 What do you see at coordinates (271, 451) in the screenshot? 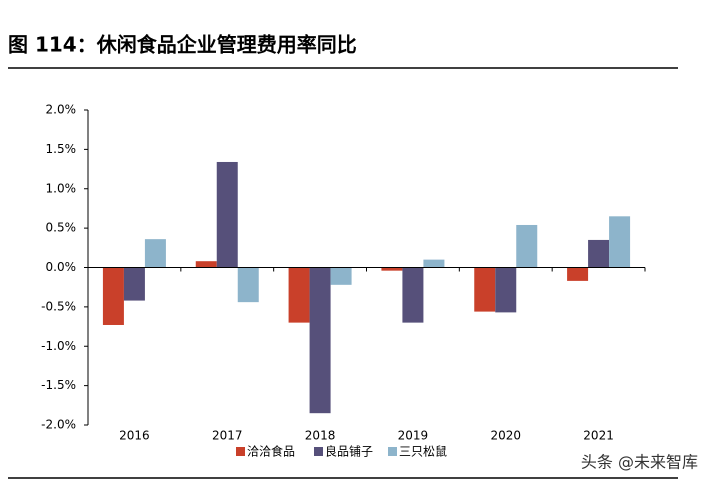
I see `legend-label: 洽洽食品` at bounding box center [271, 451].